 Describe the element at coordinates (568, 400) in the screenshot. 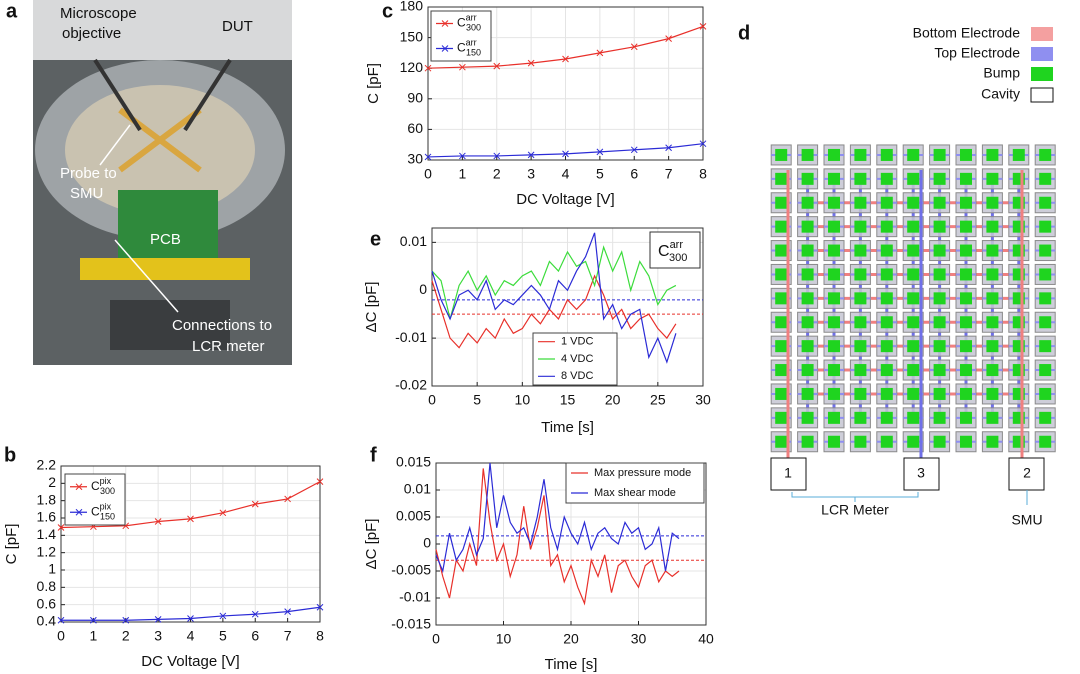

I see `x-tick-label: 15` at that location.